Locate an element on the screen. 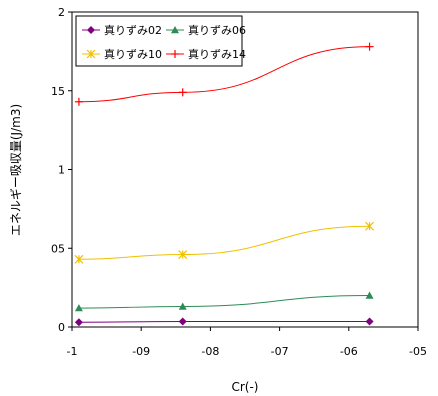  x-tick-label: -09 is located at coordinates (141, 351).